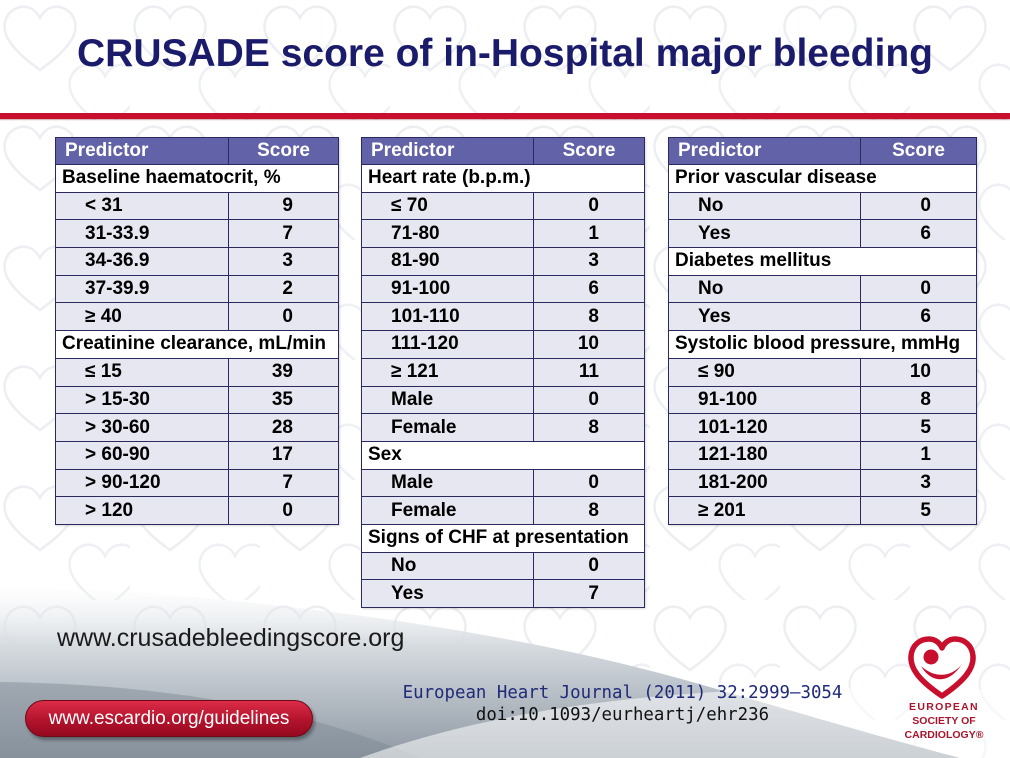 Image resolution: width=1010 pixels, height=758 pixels. I want to click on score-cell: 9, so click(283, 206).